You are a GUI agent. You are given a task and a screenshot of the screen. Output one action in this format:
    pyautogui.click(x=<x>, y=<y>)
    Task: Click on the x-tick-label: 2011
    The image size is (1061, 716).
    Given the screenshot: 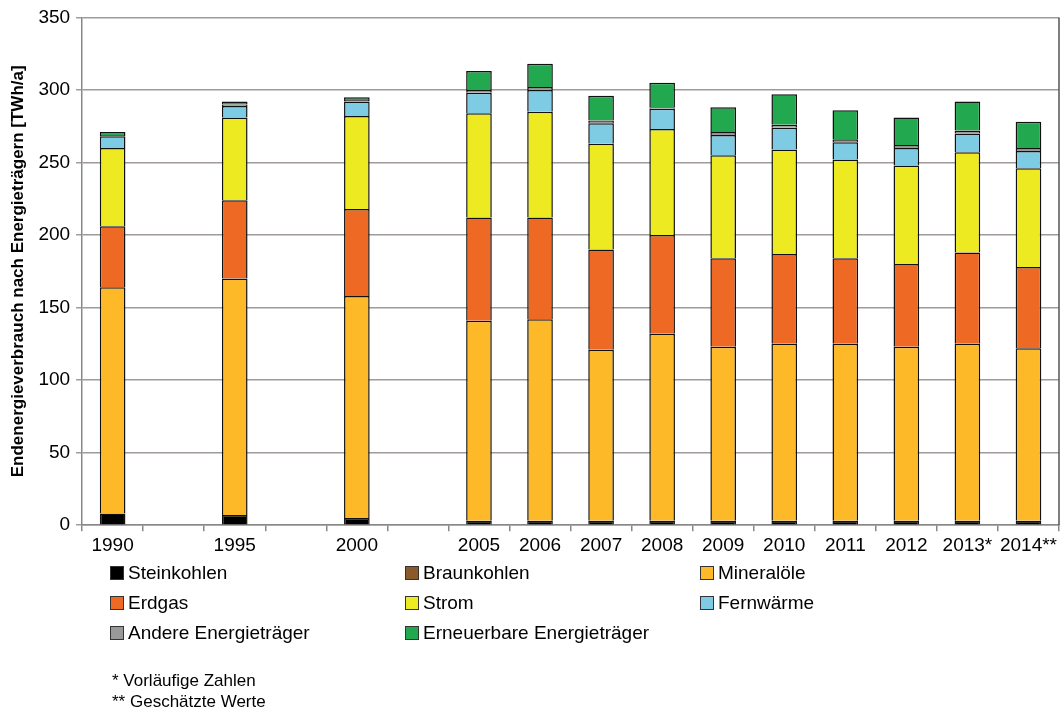 What is the action you would take?
    pyautogui.click(x=845, y=544)
    